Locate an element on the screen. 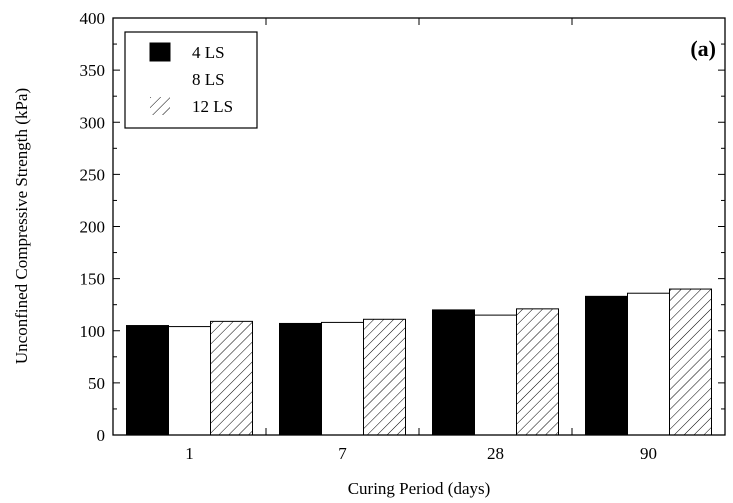 This screenshot has height=503, width=733. legend-label: 8 LS is located at coordinates (208, 79).